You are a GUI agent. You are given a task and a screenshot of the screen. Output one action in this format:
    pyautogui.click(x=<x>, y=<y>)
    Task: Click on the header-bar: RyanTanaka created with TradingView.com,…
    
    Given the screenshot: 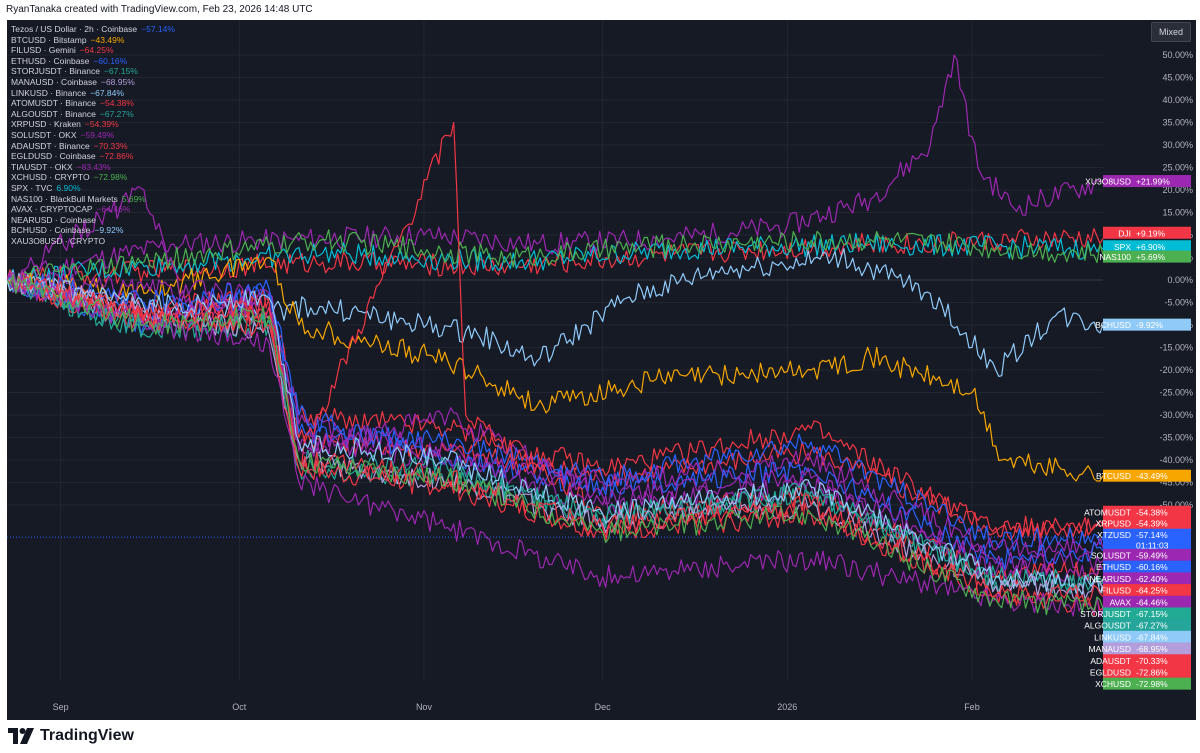 What is the action you would take?
    pyautogui.click(x=600, y=10)
    